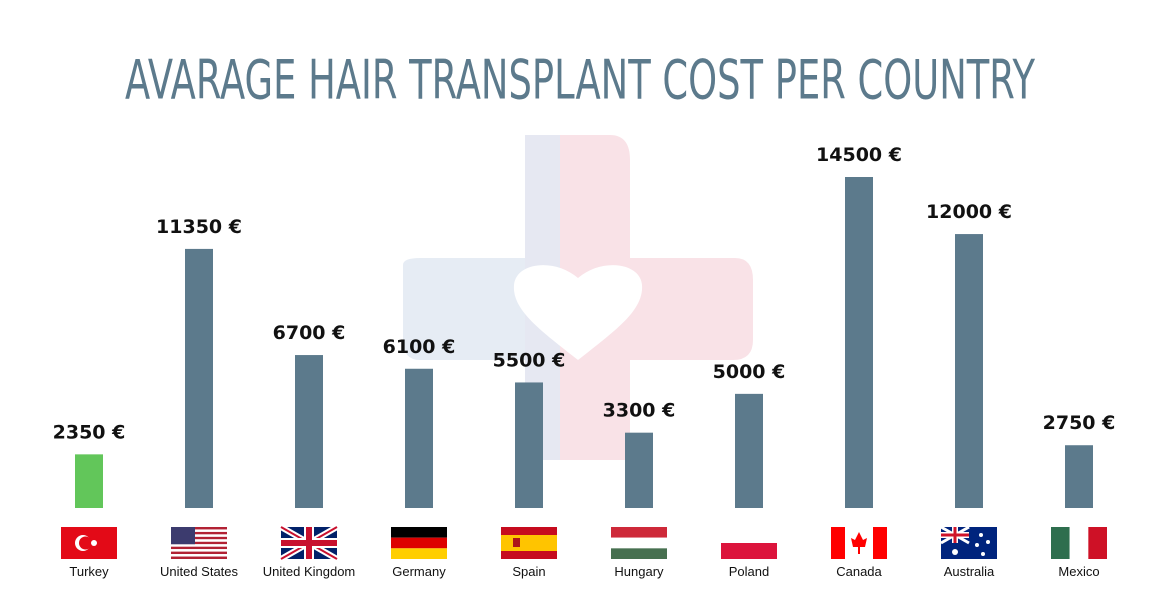 This screenshot has height=616, width=1152. What do you see at coordinates (309, 571) in the screenshot?
I see `x-tick-label: United Kingdom` at bounding box center [309, 571].